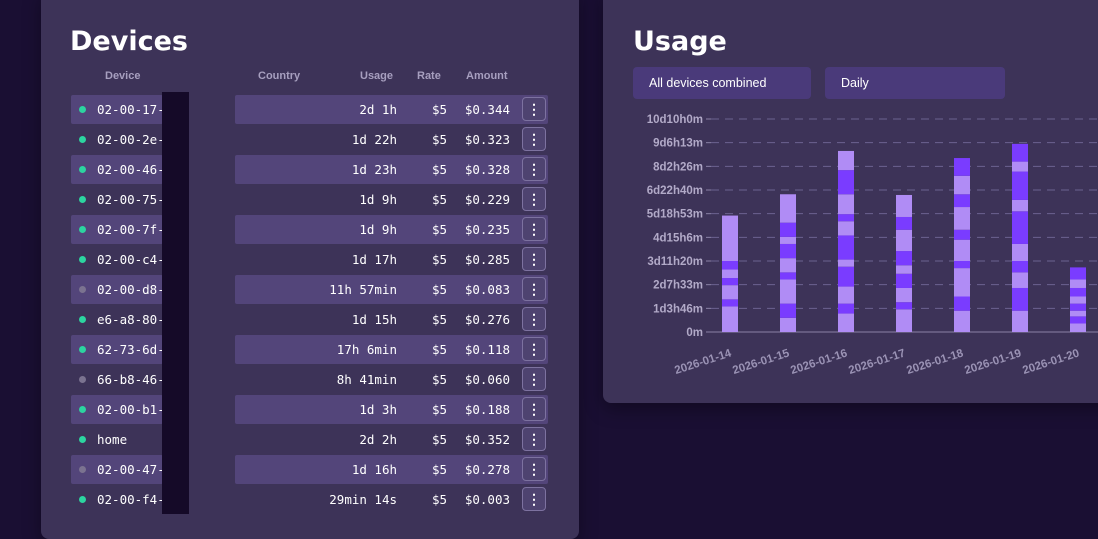 The height and width of the screenshot is (539, 1098). I want to click on table-row: 66-b8-46- 8h 41min $5 $0.060 ⋮, so click(309, 379).